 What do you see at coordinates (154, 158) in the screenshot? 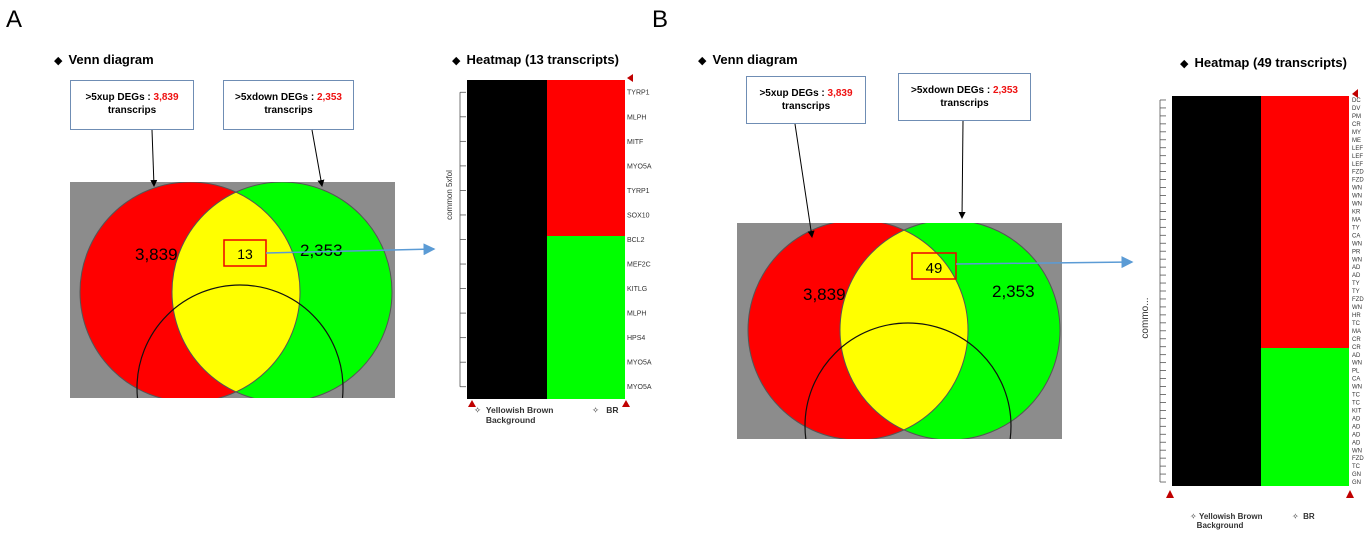
I see `up-pointer-line` at bounding box center [154, 158].